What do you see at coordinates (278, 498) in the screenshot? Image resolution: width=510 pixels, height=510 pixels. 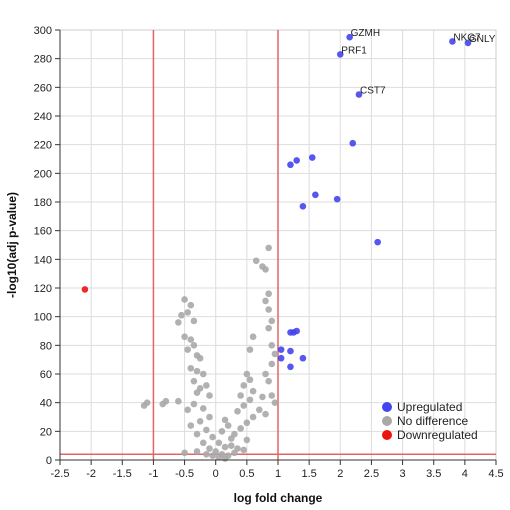 I see `x-axis-title: log fold change` at bounding box center [278, 498].